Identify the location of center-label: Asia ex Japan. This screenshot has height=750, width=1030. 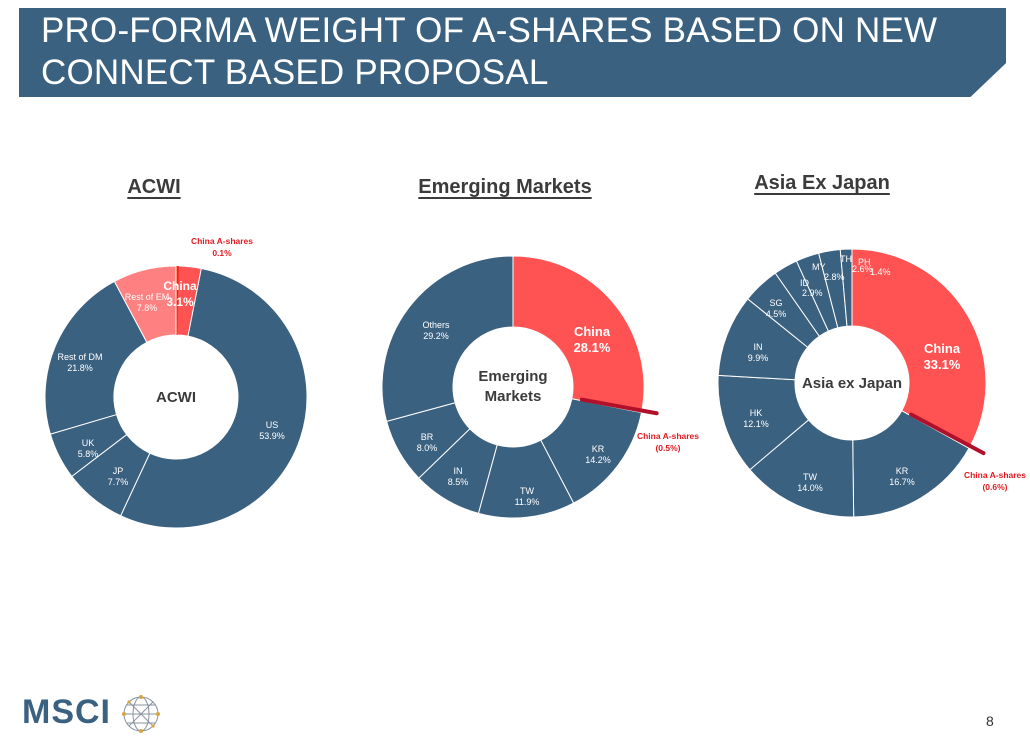
(852, 383).